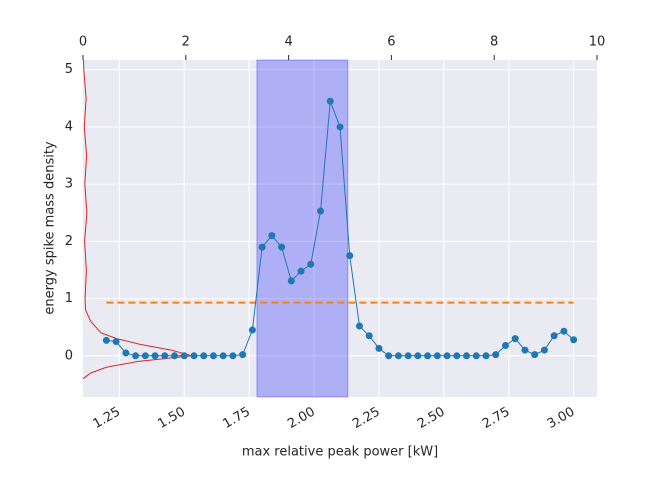  What do you see at coordinates (302, 228) in the screenshot?
I see `highlight-span` at bounding box center [302, 228].